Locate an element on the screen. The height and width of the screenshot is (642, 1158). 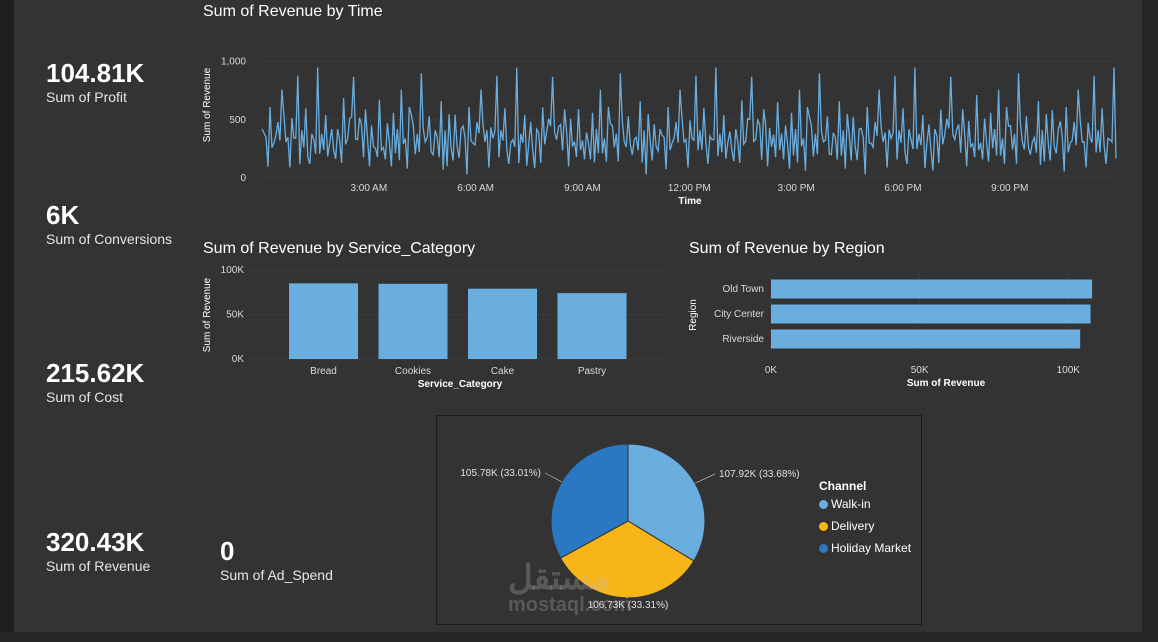
x-tick-label: 12:00 PM is located at coordinates (689, 188).